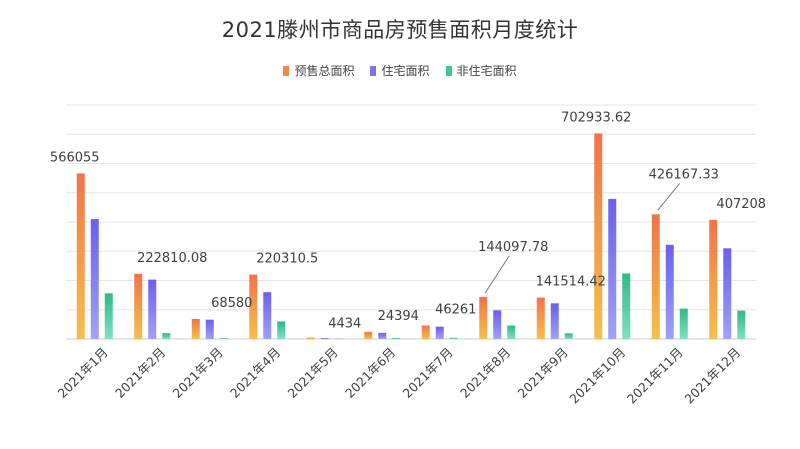 This screenshot has width=800, height=449. I want to click on x-tick-label: 2021年5月, so click(312, 373).